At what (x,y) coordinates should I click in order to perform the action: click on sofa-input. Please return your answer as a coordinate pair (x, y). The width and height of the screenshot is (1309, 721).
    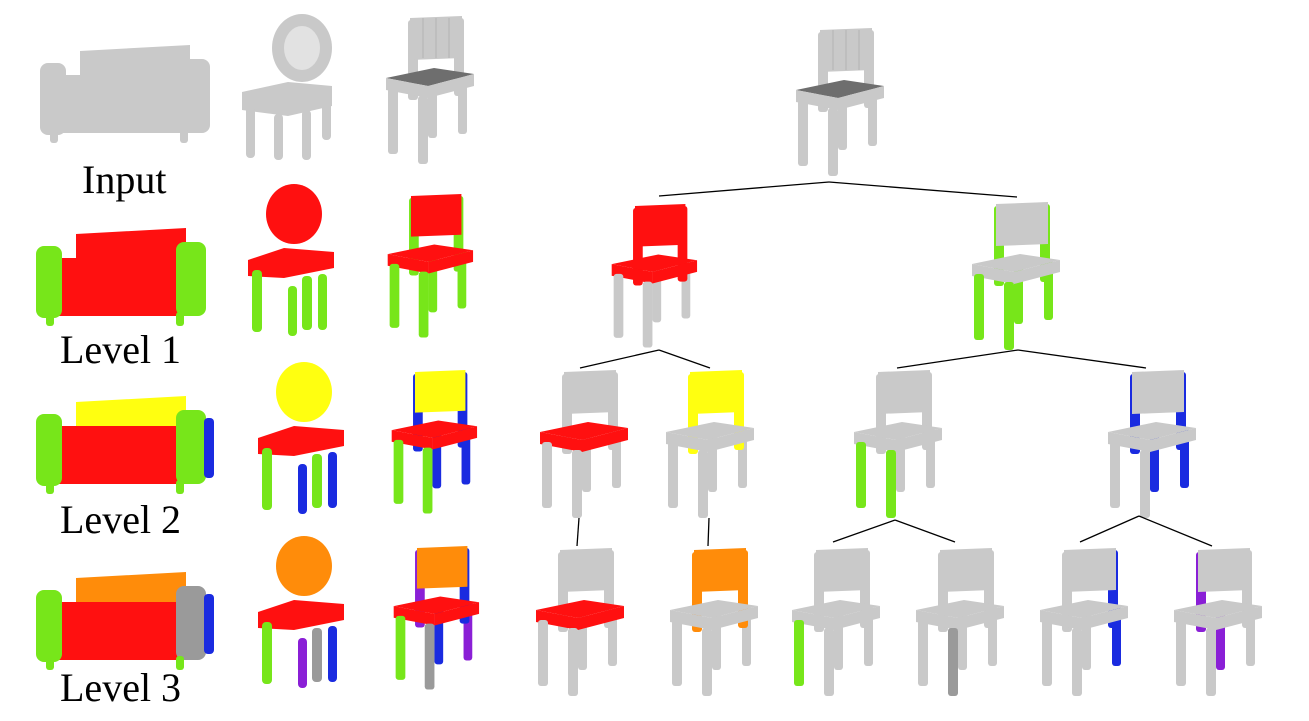
    Looking at the image, I should click on (125, 94).